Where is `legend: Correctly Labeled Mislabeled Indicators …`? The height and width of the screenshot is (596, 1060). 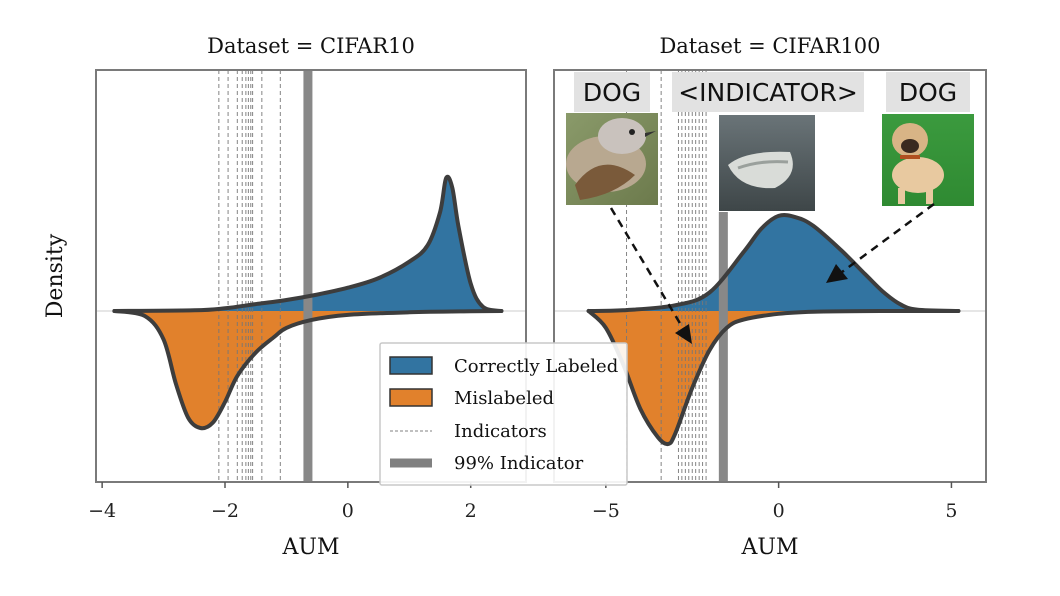
legend: Correctly Labeled Mislabeled Indicators … is located at coordinates (503, 414).